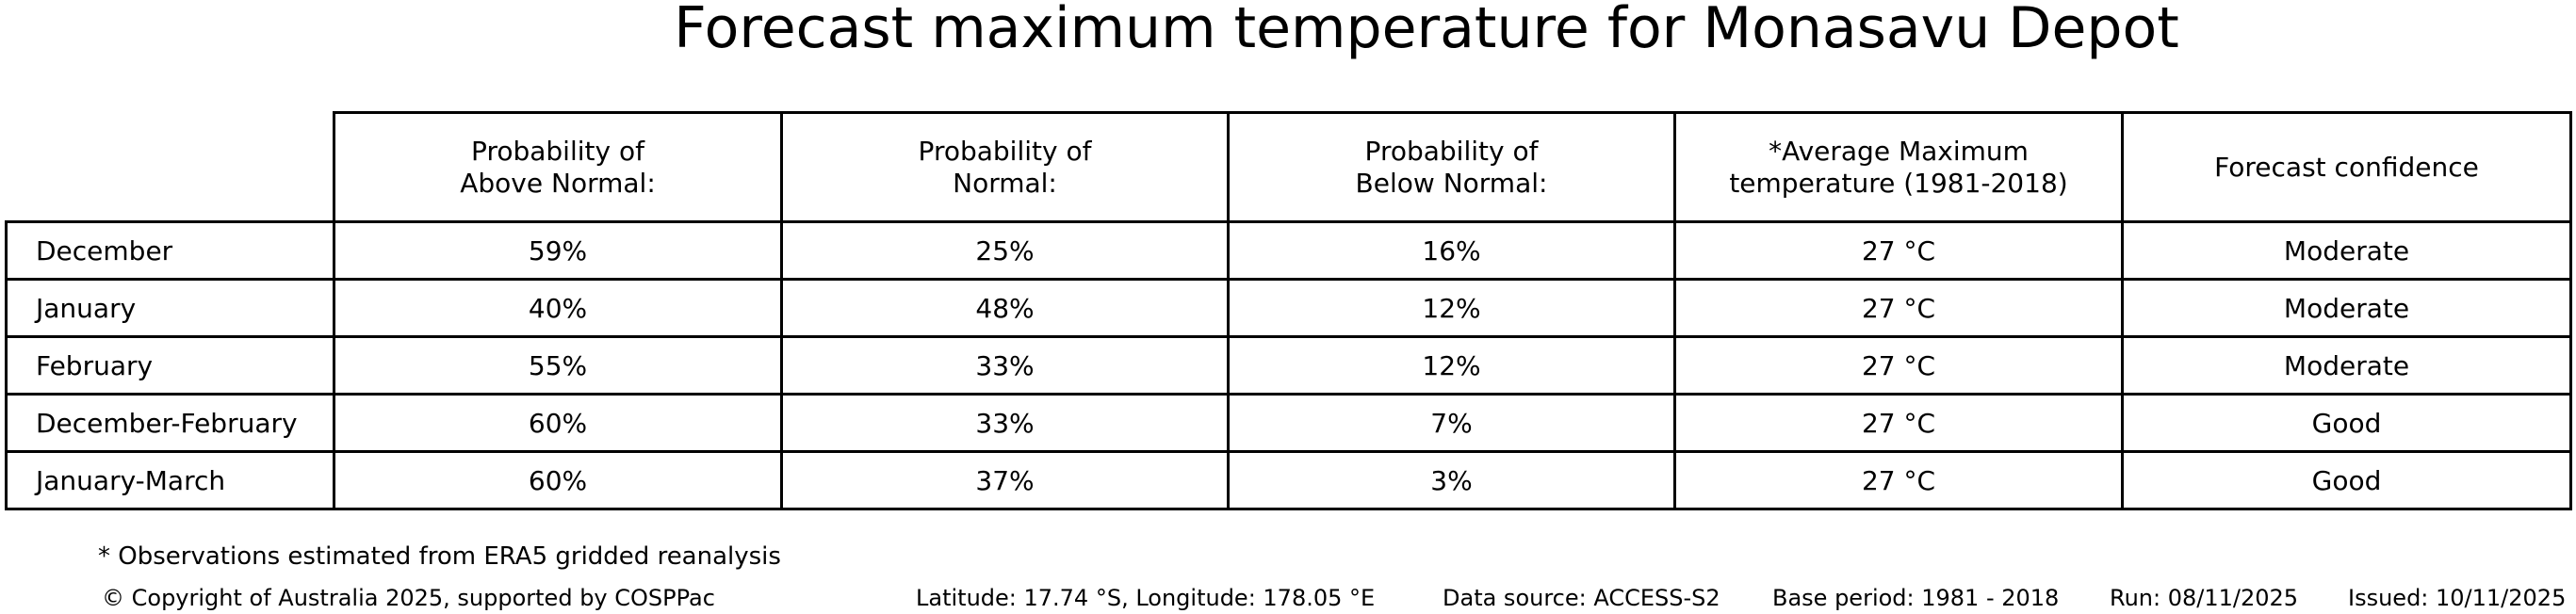 The width and height of the screenshot is (2576, 614). Describe the element at coordinates (1146, 598) in the screenshot. I see `footer-location: Latitude: 17.74 °S, Longitude: 178.05 °E` at that location.